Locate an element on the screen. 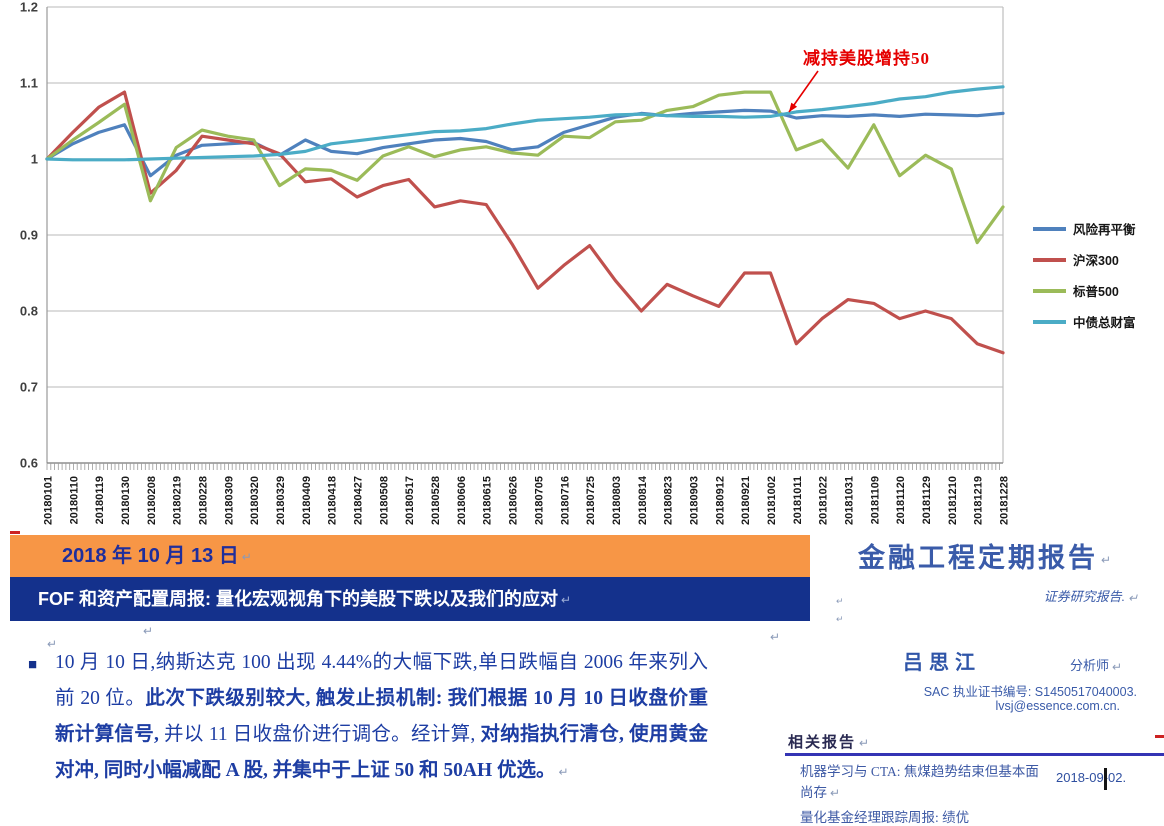  summary-segment: 并以 11 日收盘价进行调仓。经计算, is located at coordinates (317, 734).